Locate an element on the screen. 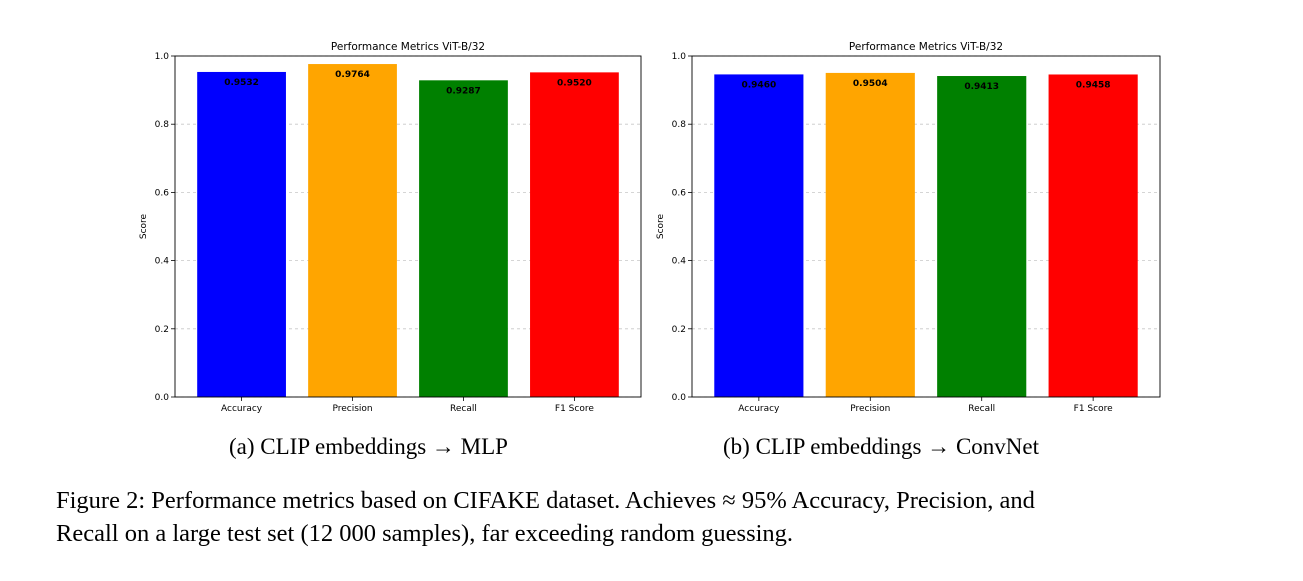 The height and width of the screenshot is (581, 1303). chart1-y-tick-label-3: 0.6 is located at coordinates (162, 193).